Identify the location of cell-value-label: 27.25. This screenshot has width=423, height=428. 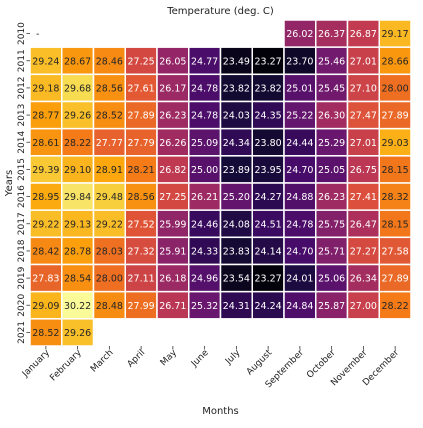
(141, 61).